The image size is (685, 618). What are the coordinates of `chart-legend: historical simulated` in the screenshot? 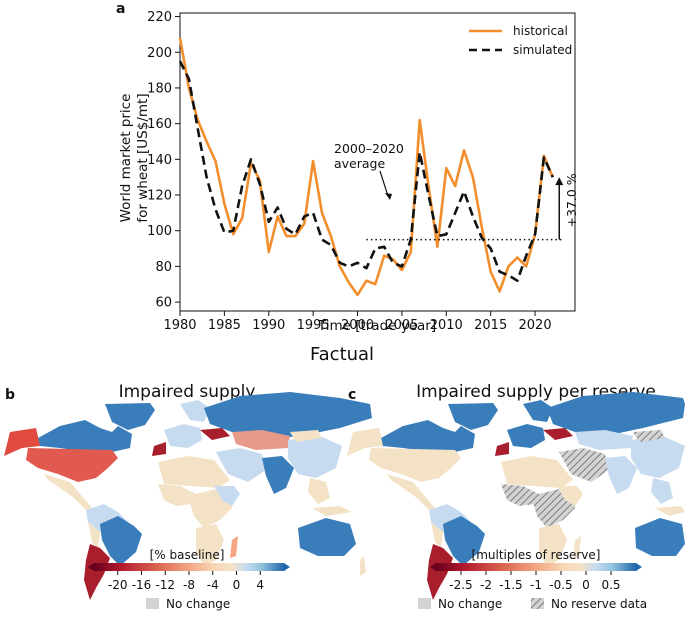 It's located at (520, 40).